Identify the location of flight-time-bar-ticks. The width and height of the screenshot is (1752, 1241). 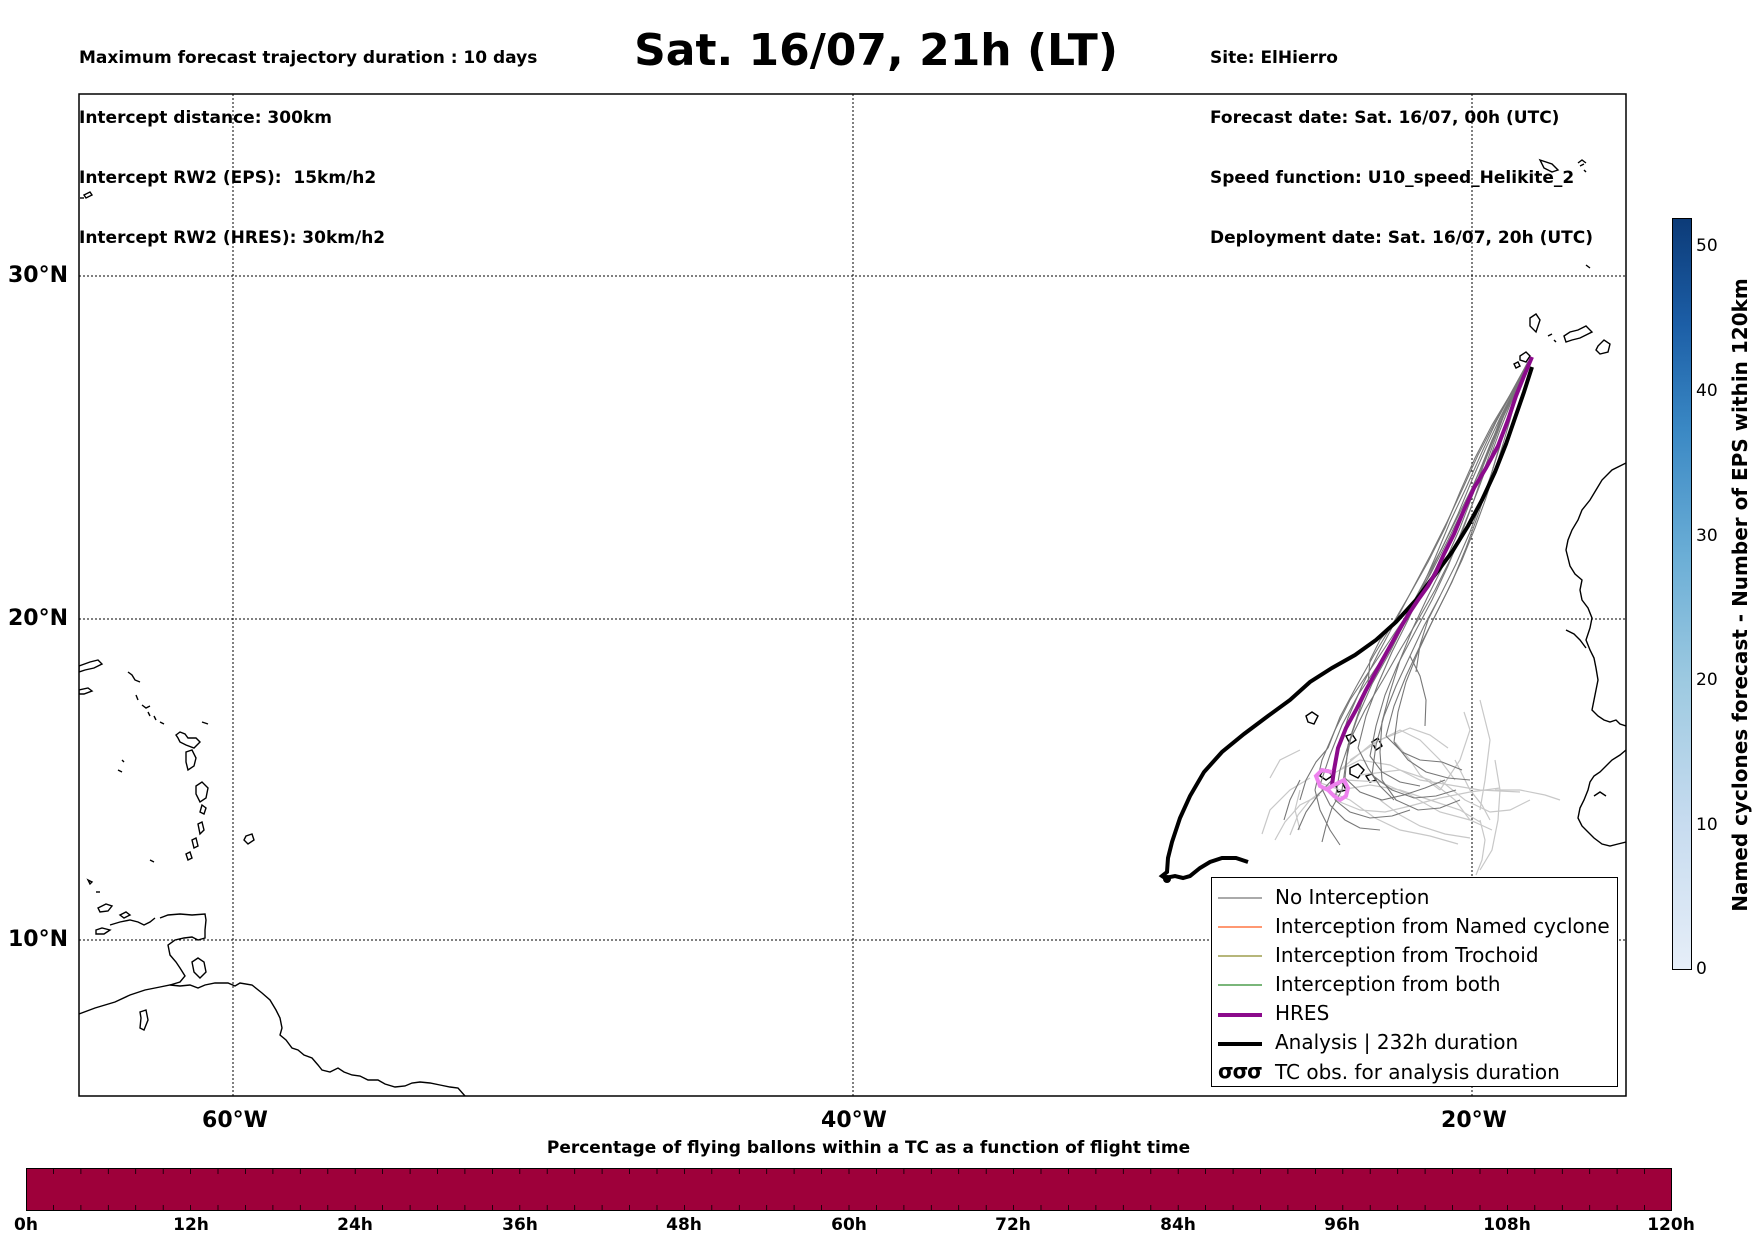
(848, 1189).